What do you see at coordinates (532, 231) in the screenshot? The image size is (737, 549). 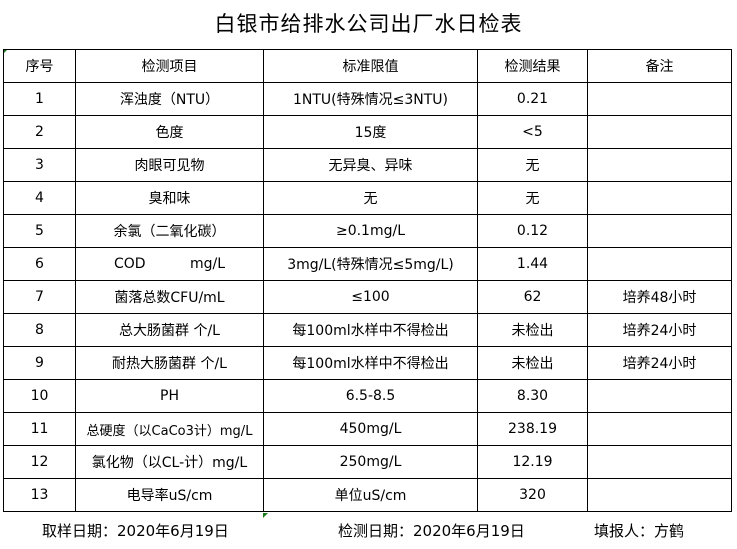 I see `cell-result: 0.12` at bounding box center [532, 231].